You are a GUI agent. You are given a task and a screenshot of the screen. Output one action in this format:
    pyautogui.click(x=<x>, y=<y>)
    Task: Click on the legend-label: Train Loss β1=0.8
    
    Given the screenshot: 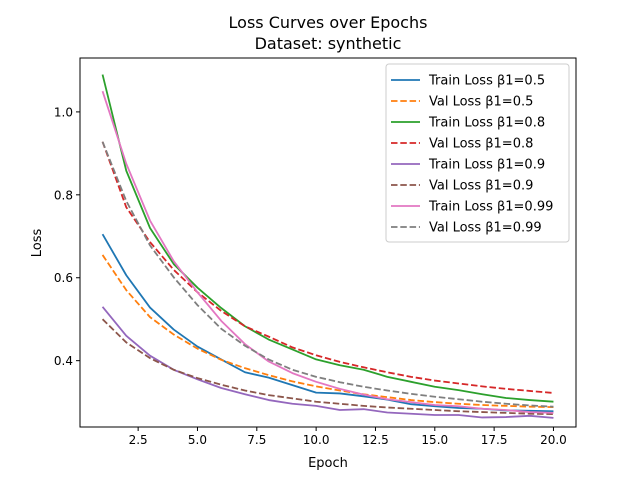 What is the action you would take?
    pyautogui.click(x=486, y=123)
    